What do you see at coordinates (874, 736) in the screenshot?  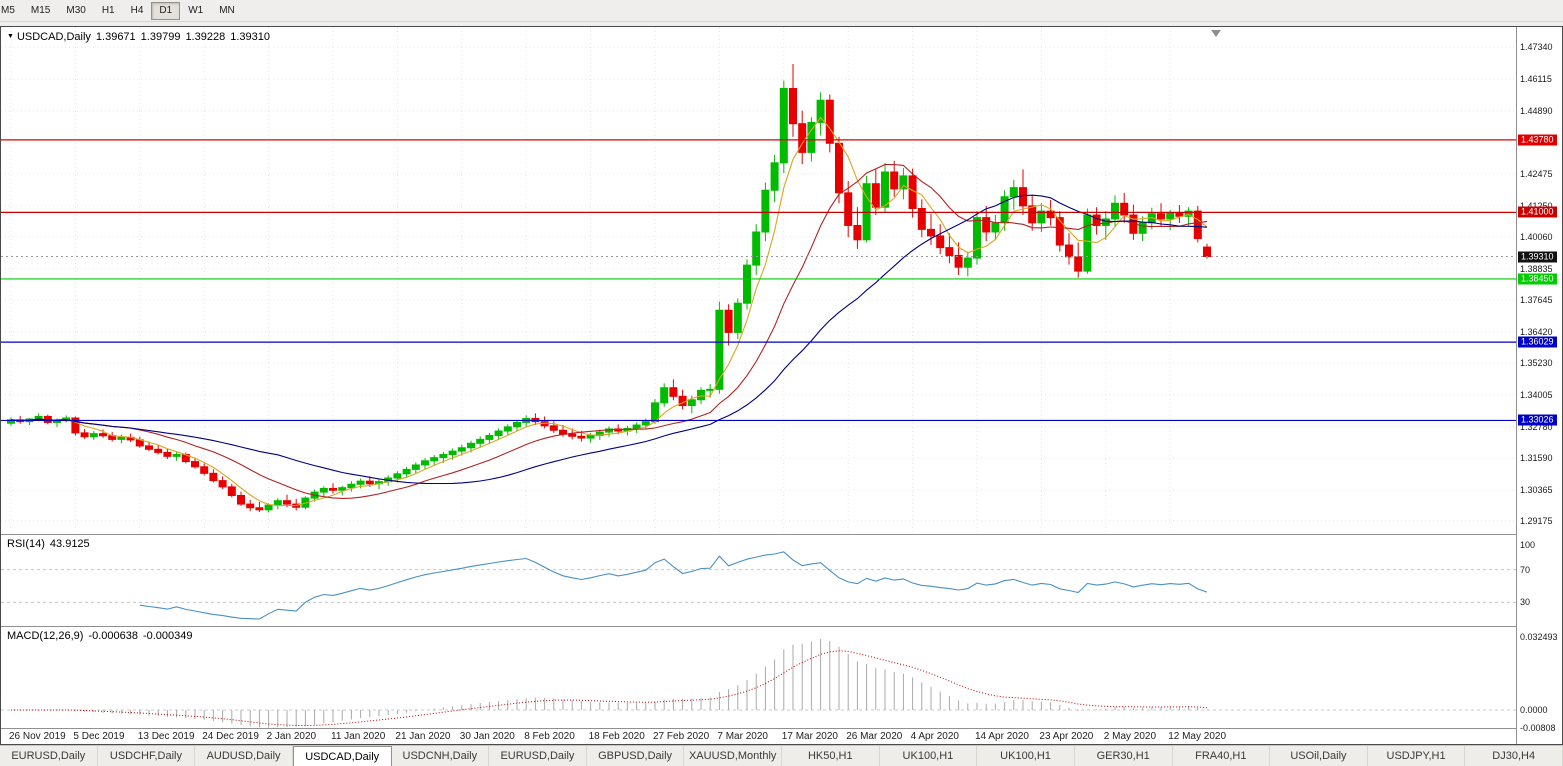 I see `time-axis-label: 26 Mar 2020` at bounding box center [874, 736].